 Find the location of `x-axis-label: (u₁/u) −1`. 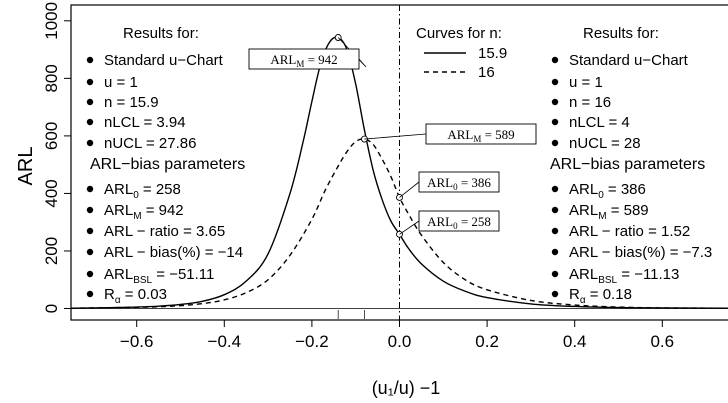

x-axis-label: (u₁/u) −1 is located at coordinates (406, 388).